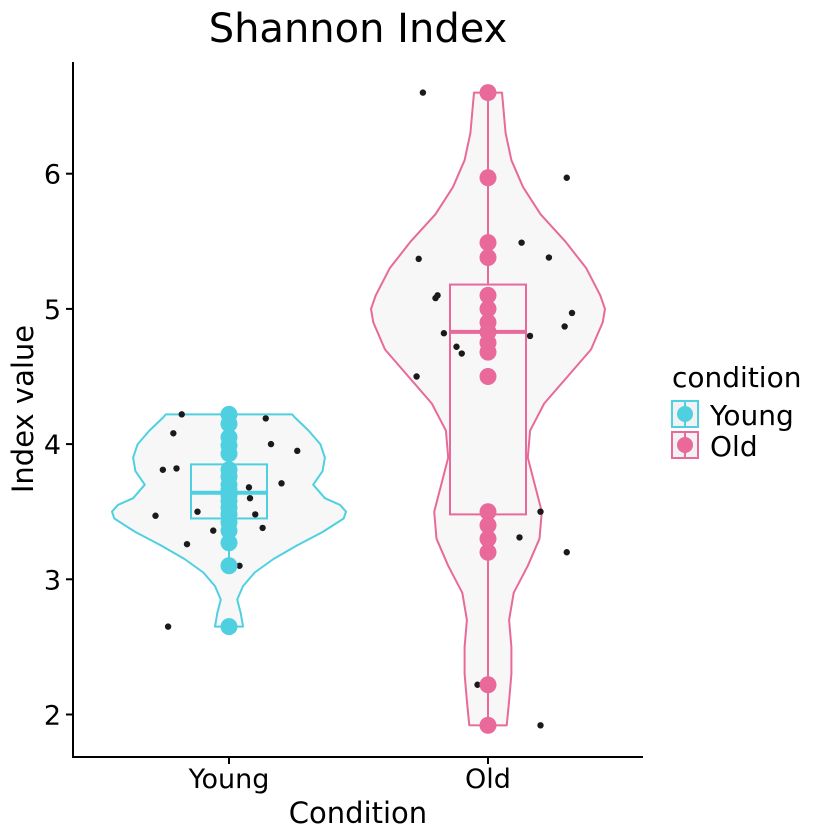 The image size is (840, 840). What do you see at coordinates (229, 520) in the screenshot?
I see `series-young` at bounding box center [229, 520].